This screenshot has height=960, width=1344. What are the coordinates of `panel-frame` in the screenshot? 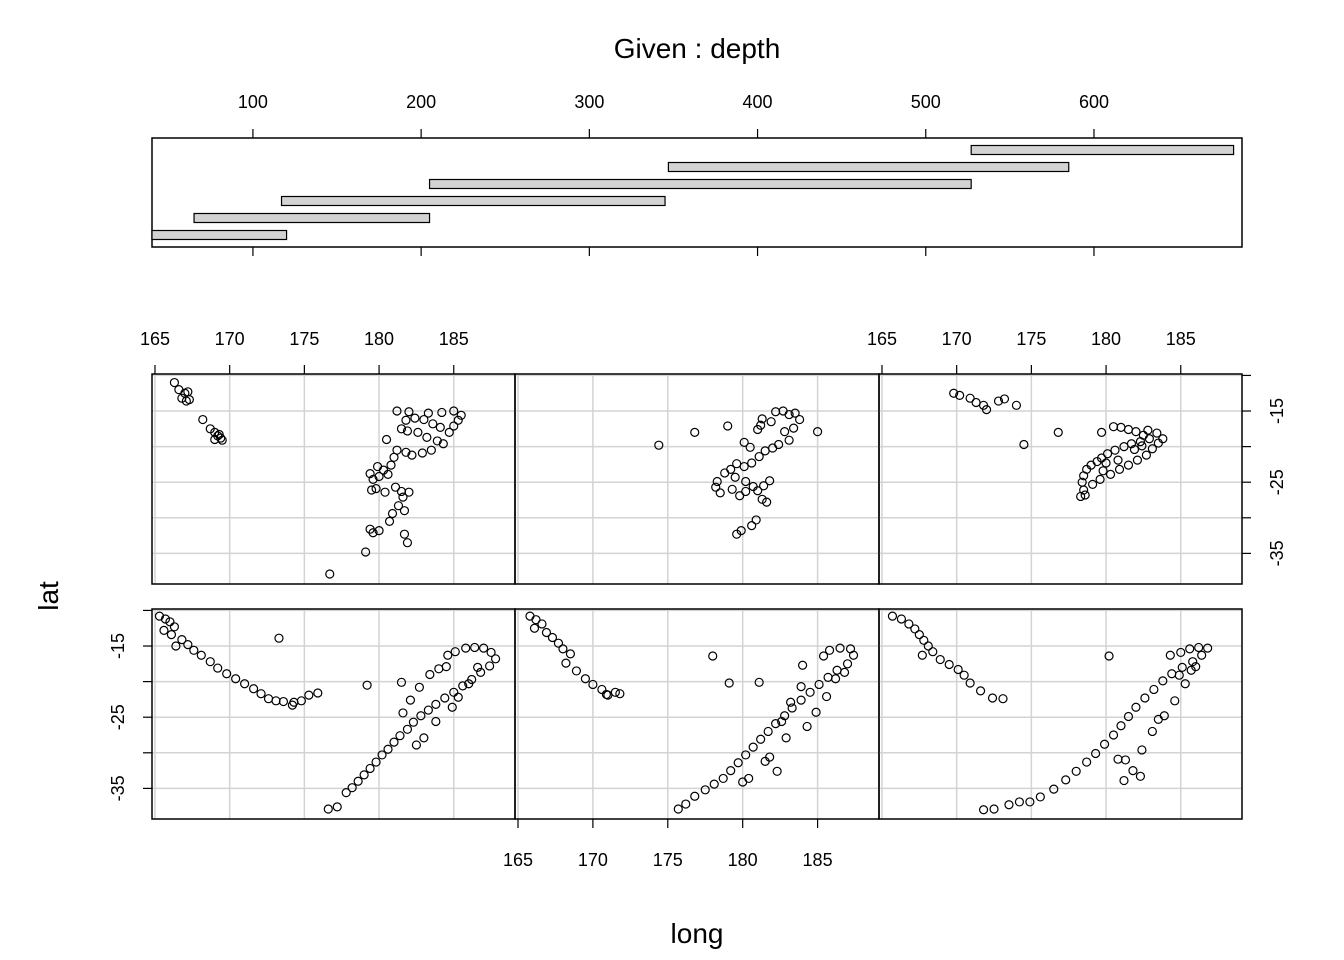 It's located at (697, 479).